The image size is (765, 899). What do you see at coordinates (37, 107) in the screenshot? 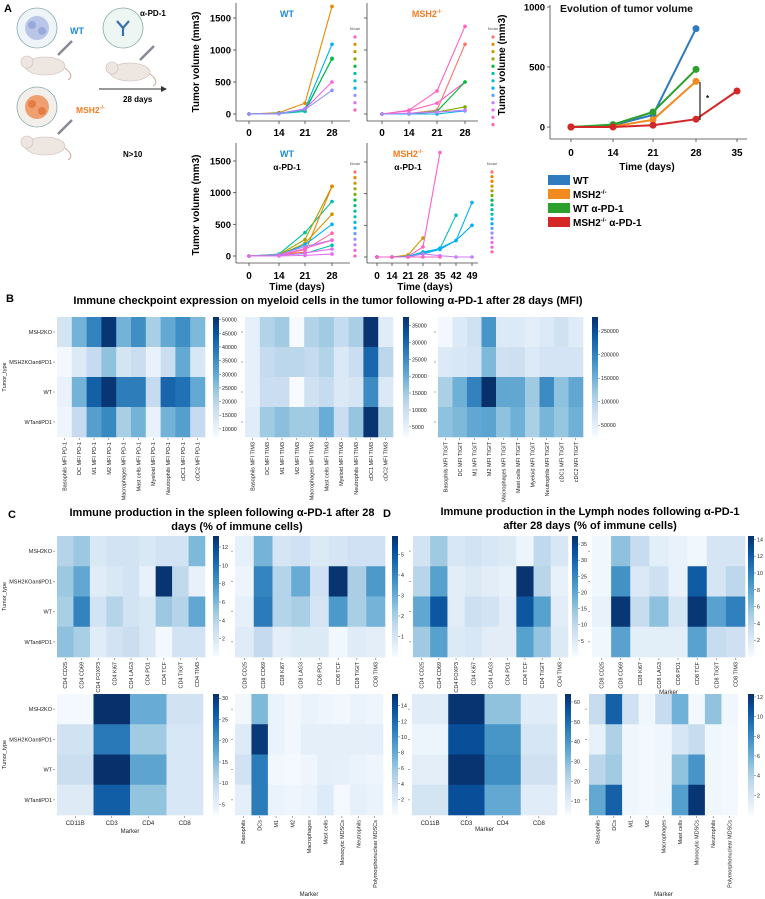
I see `msh2-tumor-icon` at bounding box center [37, 107].